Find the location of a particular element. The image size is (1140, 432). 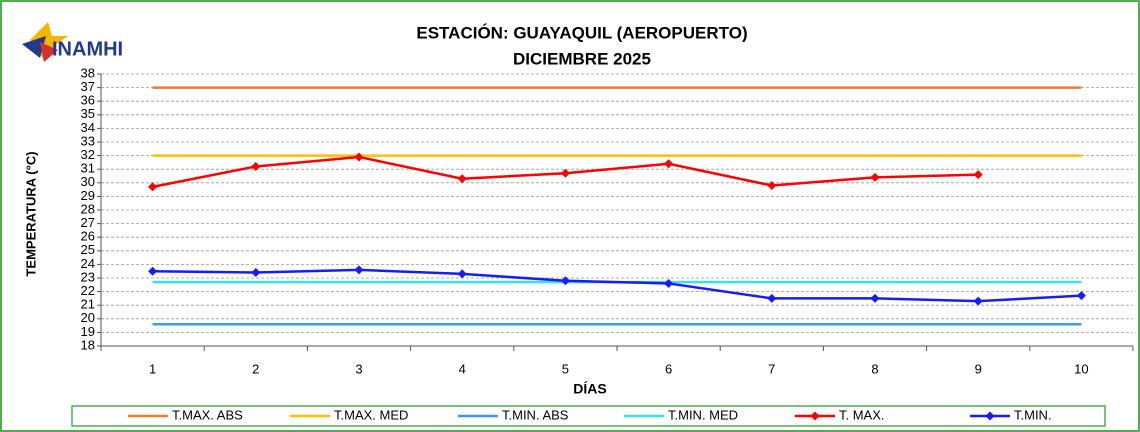

y-tick-label: 34 is located at coordinates (88, 127).